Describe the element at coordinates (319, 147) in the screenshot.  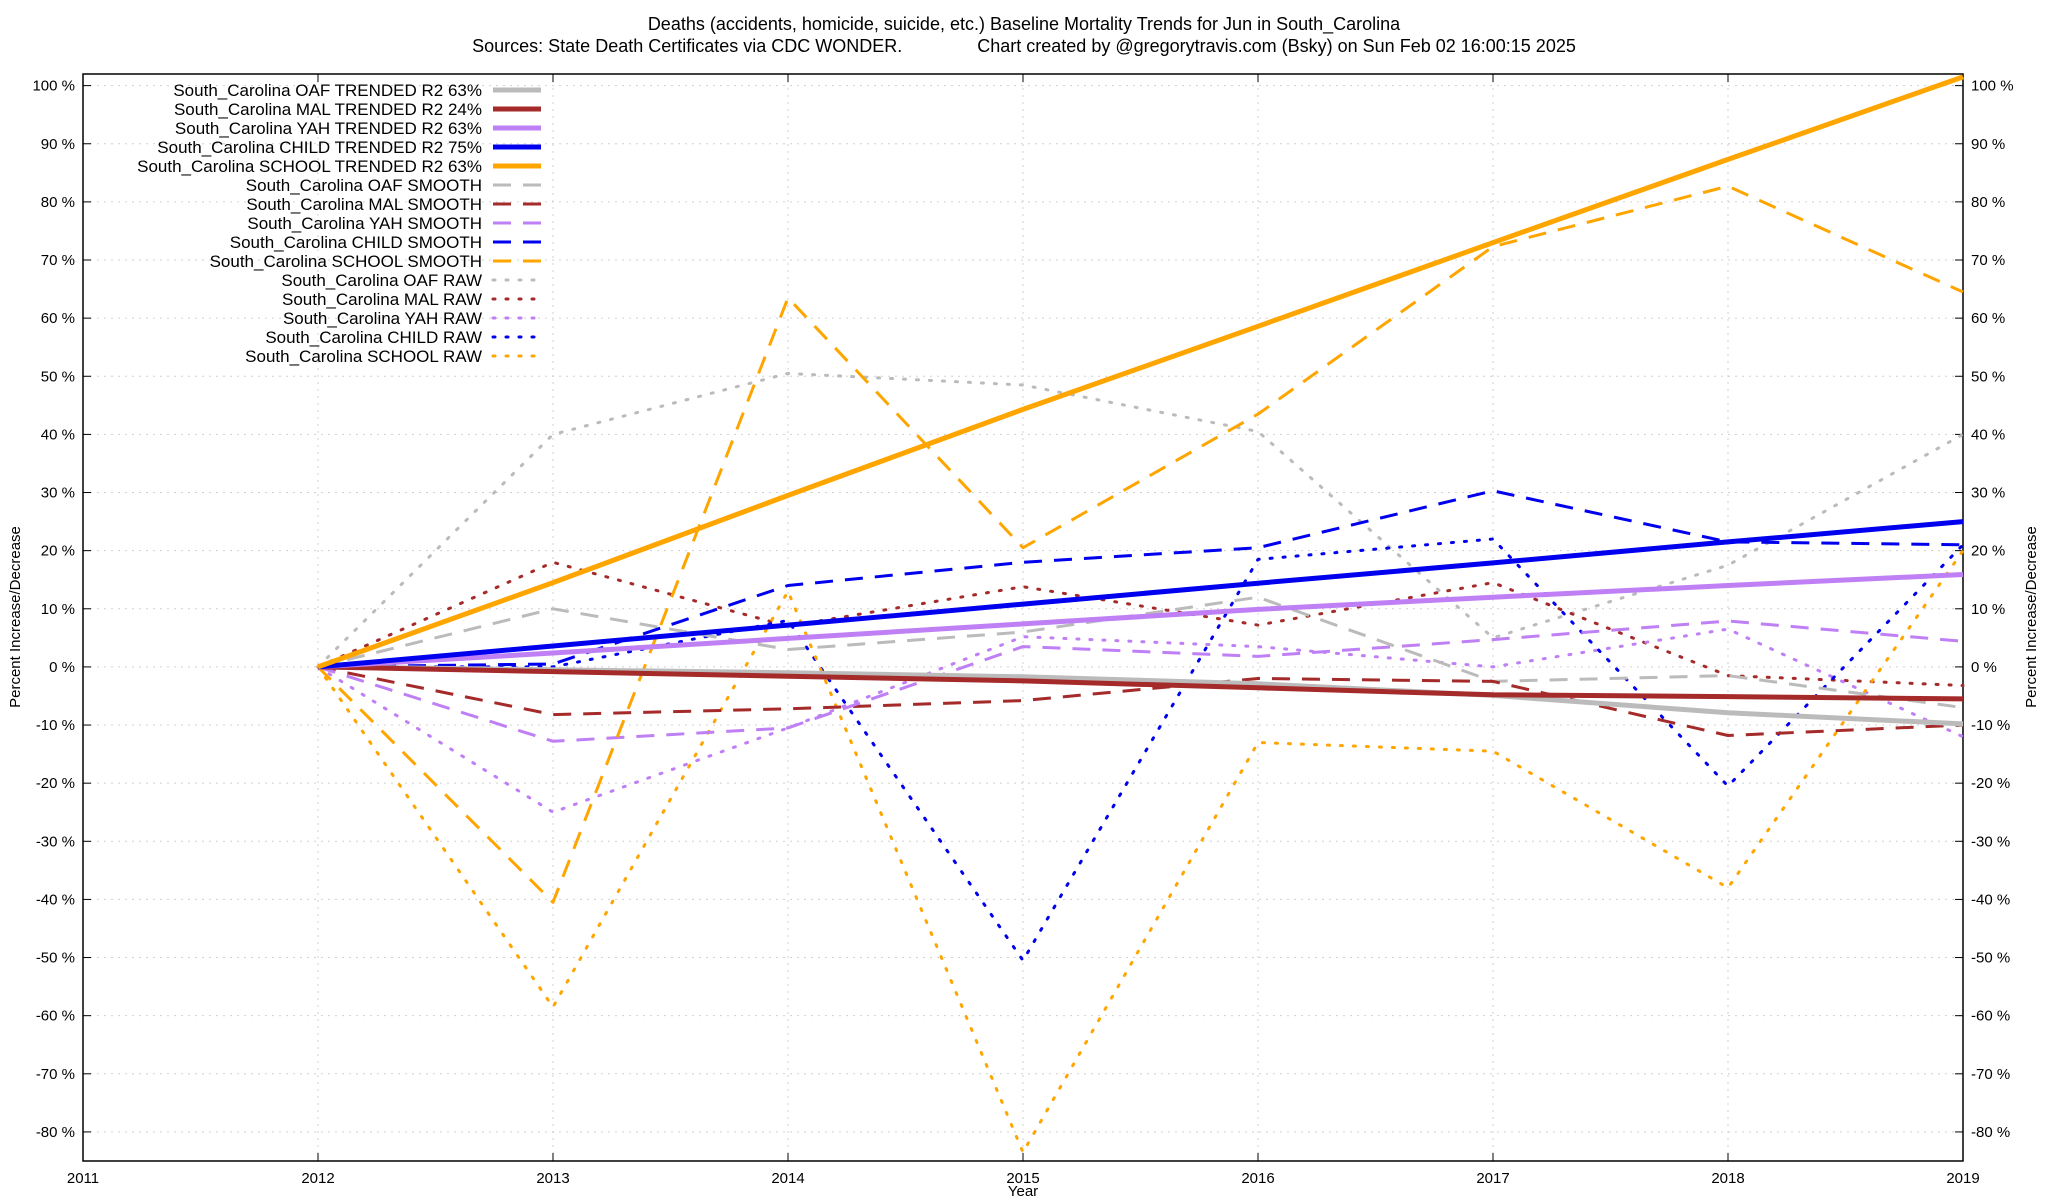
I see `legend-label-3: South_Carolina CHILD TRENDED R2 75%` at that location.